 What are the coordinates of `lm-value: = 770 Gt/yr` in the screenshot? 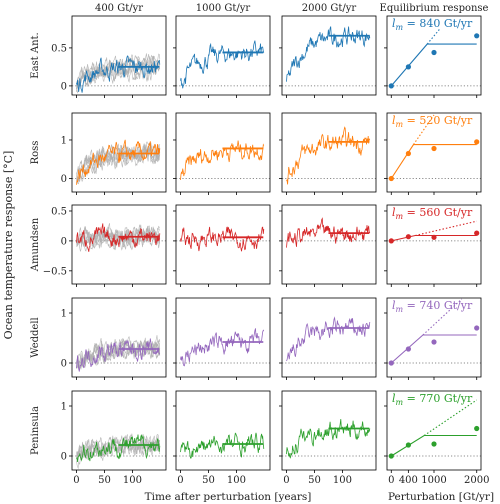 It's located at (438, 398).